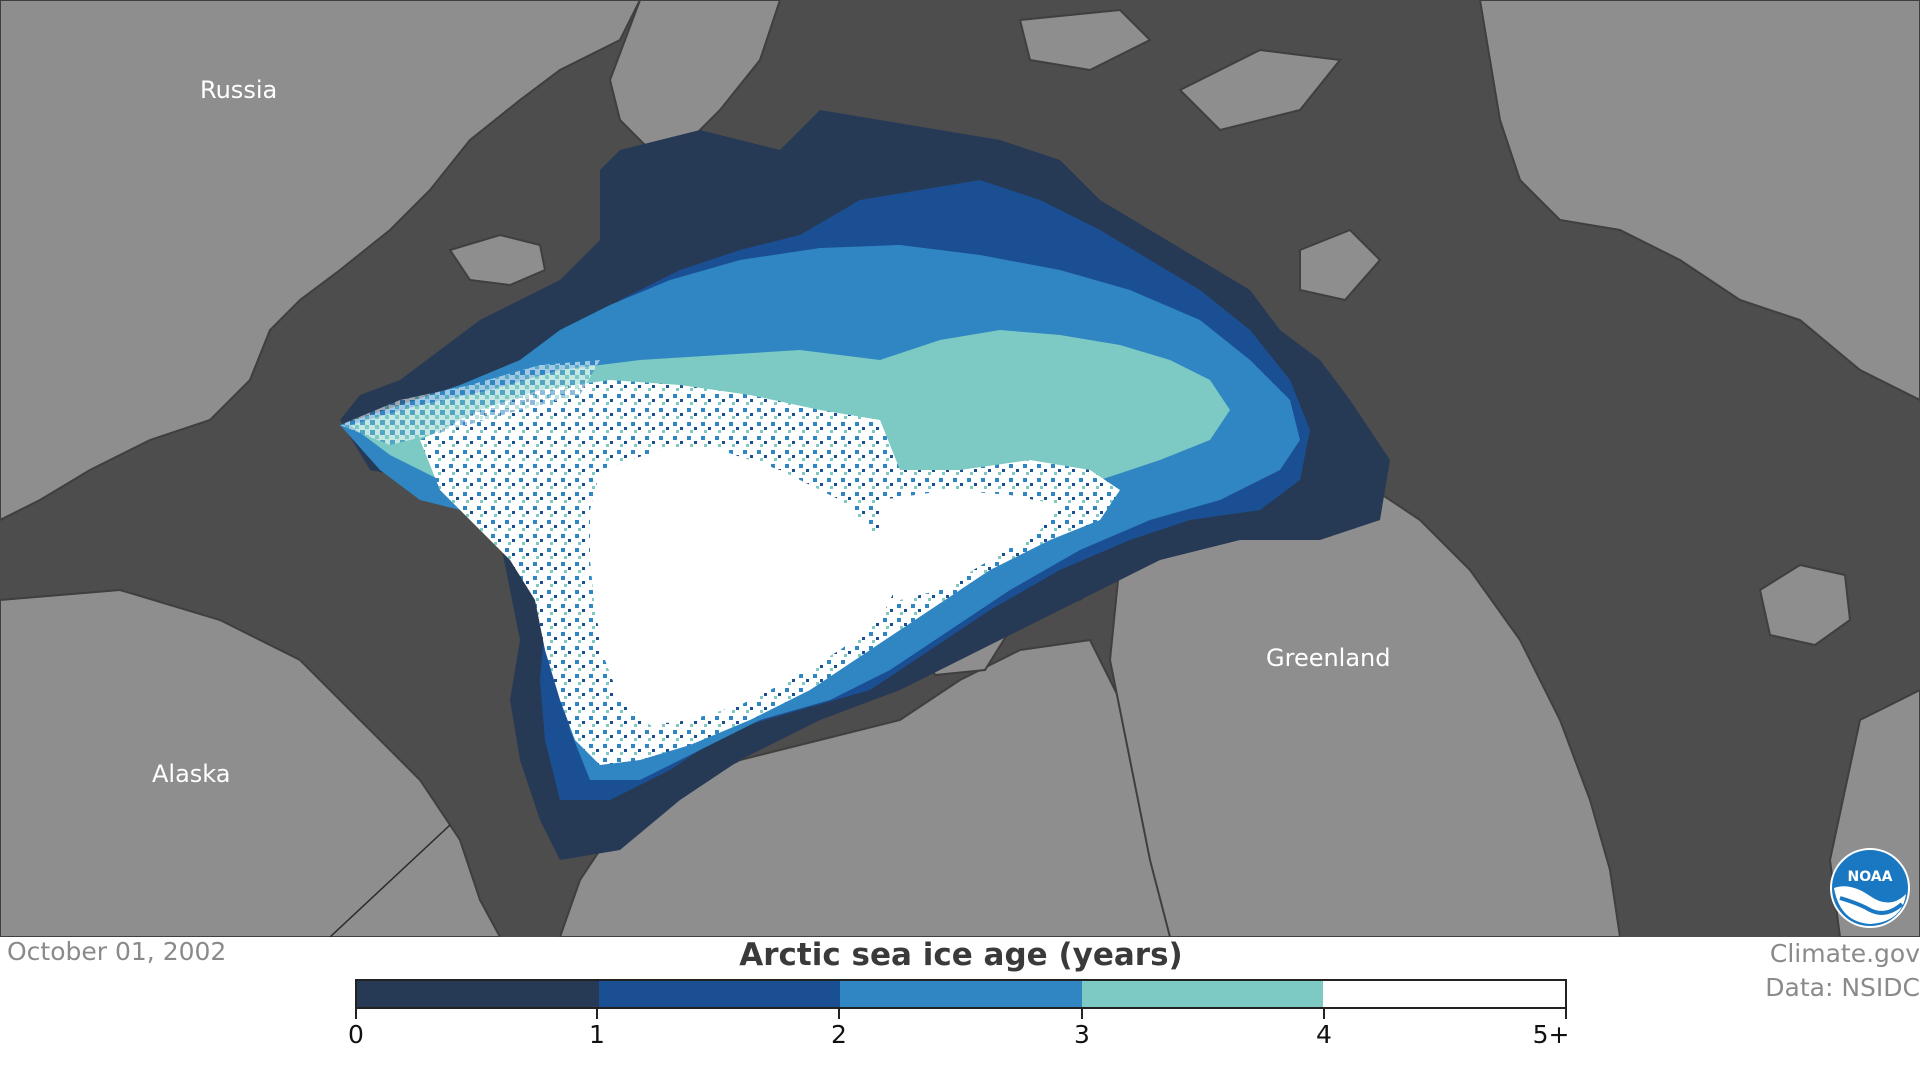 The height and width of the screenshot is (1080, 1920). What do you see at coordinates (1805, 605) in the screenshot?
I see `iceland-land` at bounding box center [1805, 605].